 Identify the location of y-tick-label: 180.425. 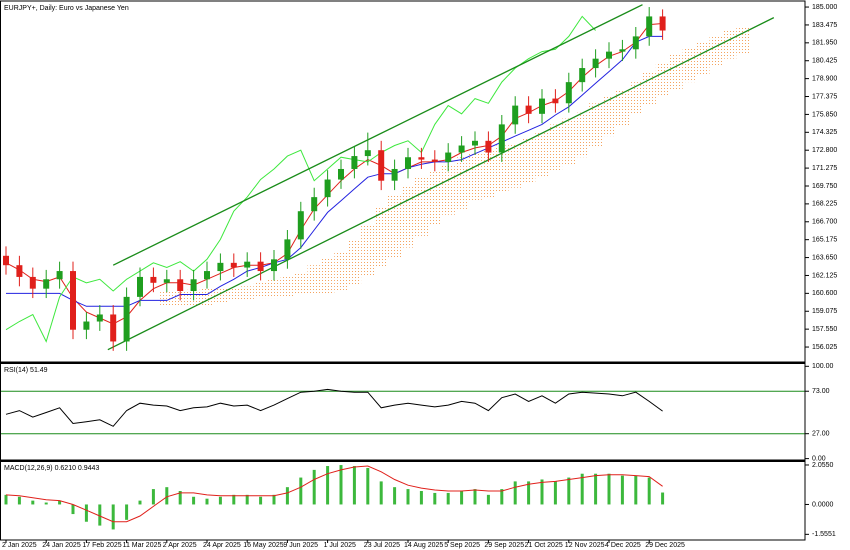
(824, 61).